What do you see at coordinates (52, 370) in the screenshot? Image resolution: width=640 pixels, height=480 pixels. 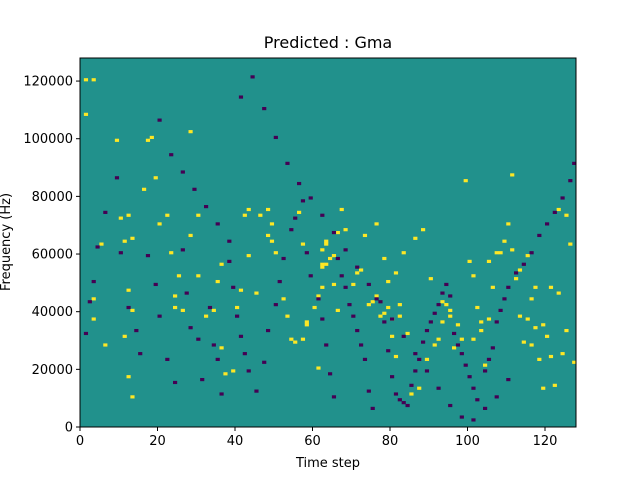 I see `y-tick-label: 20000` at bounding box center [52, 370].